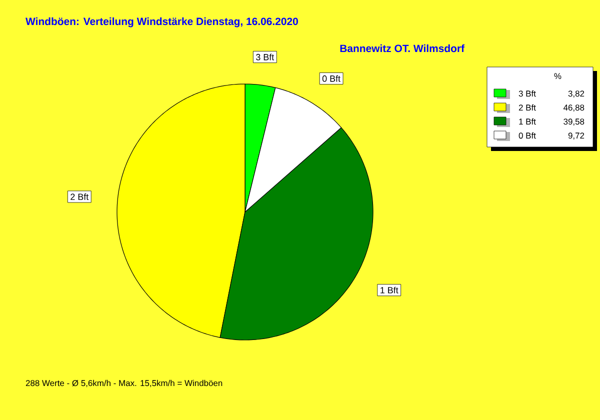 The width and height of the screenshot is (600, 420). I want to click on legend-label: 1 Bft, so click(527, 121).